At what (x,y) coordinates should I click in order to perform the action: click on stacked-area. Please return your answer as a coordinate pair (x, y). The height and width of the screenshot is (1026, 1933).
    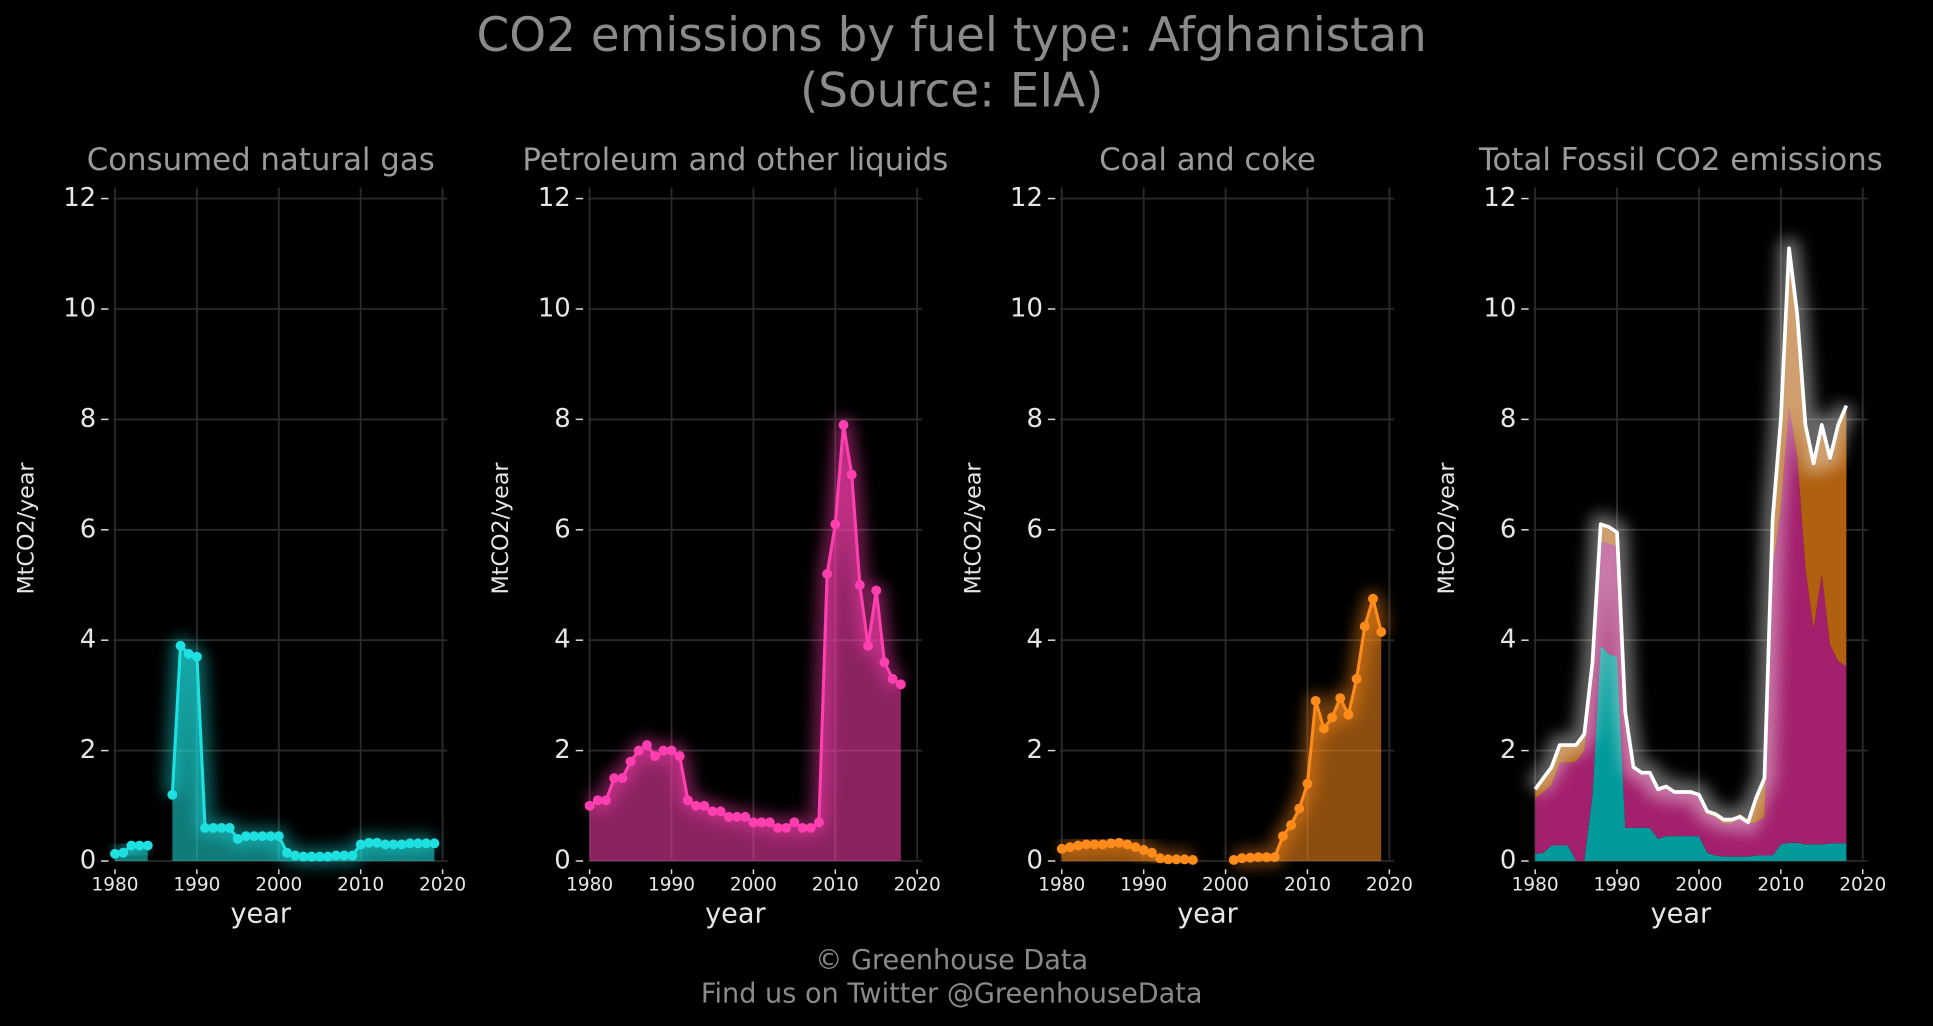
    Looking at the image, I should click on (1691, 753).